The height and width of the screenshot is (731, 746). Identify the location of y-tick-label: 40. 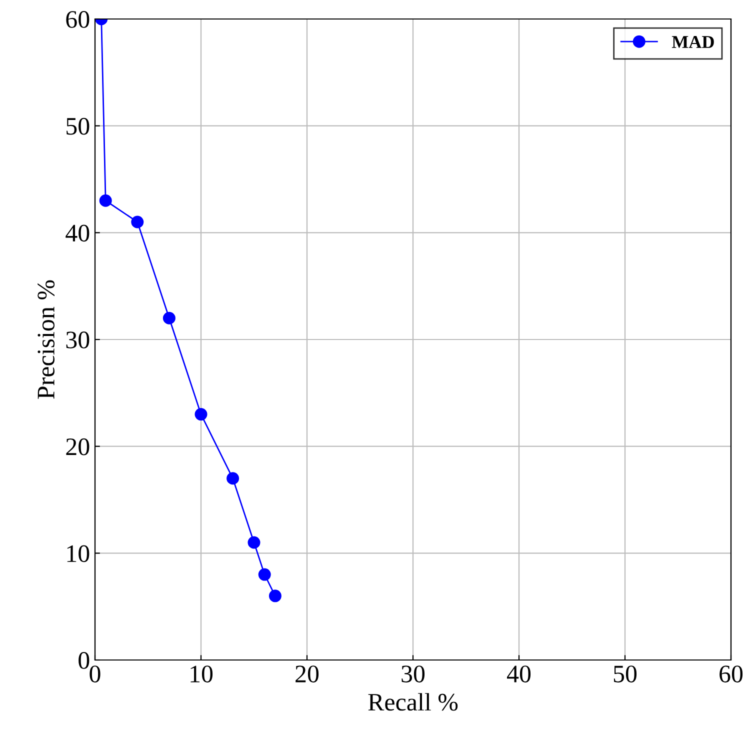
(78, 233).